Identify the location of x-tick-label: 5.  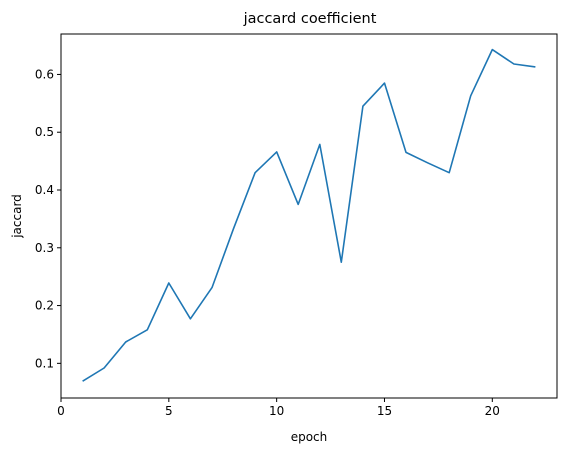
(169, 411).